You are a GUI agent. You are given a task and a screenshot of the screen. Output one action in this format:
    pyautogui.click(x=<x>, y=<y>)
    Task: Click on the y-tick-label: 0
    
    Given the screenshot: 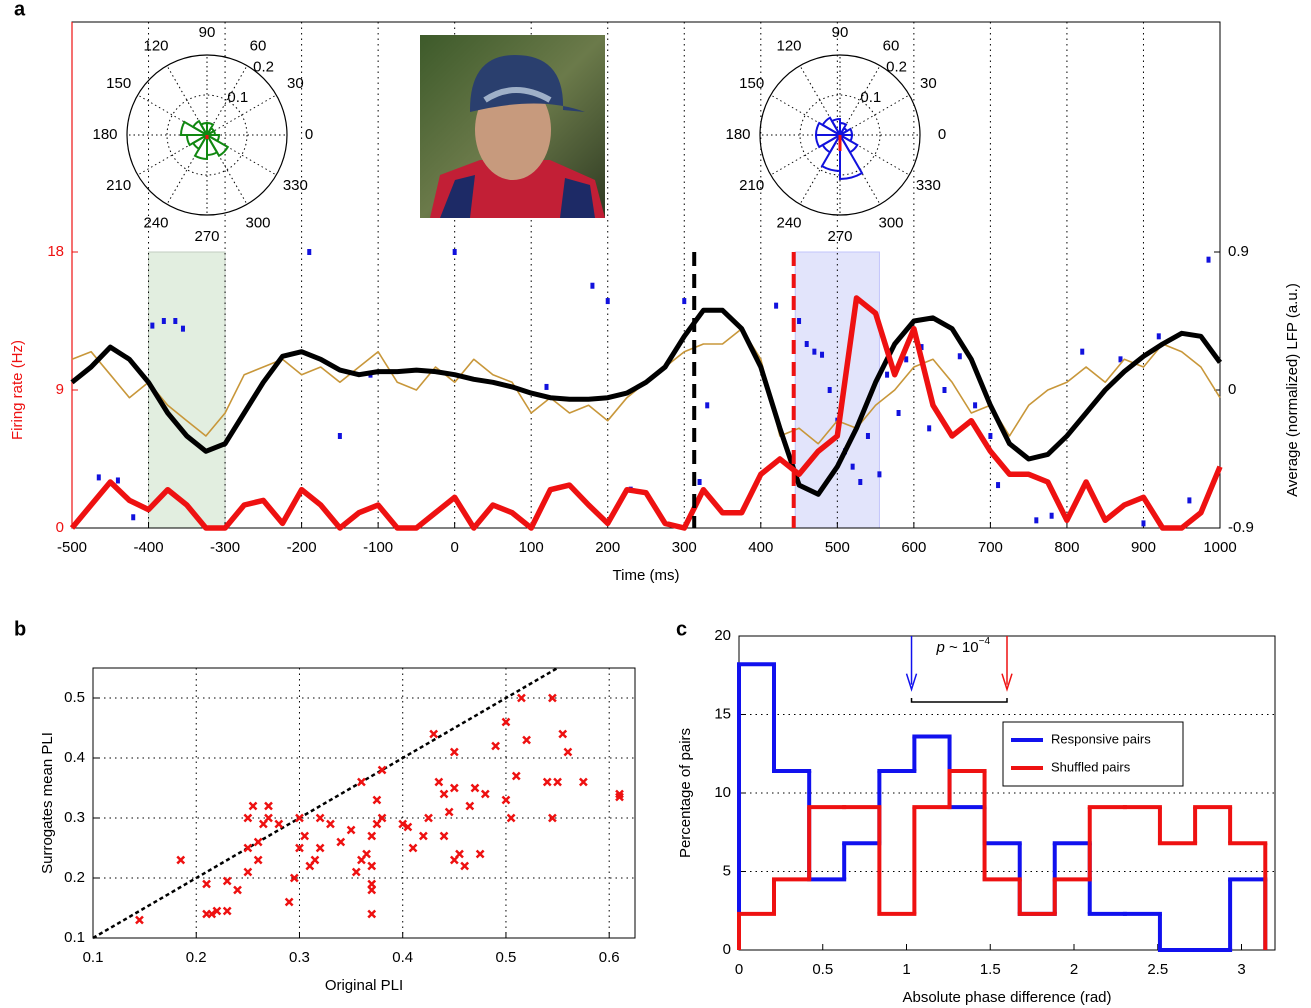 What is the action you would take?
    pyautogui.click(x=727, y=949)
    